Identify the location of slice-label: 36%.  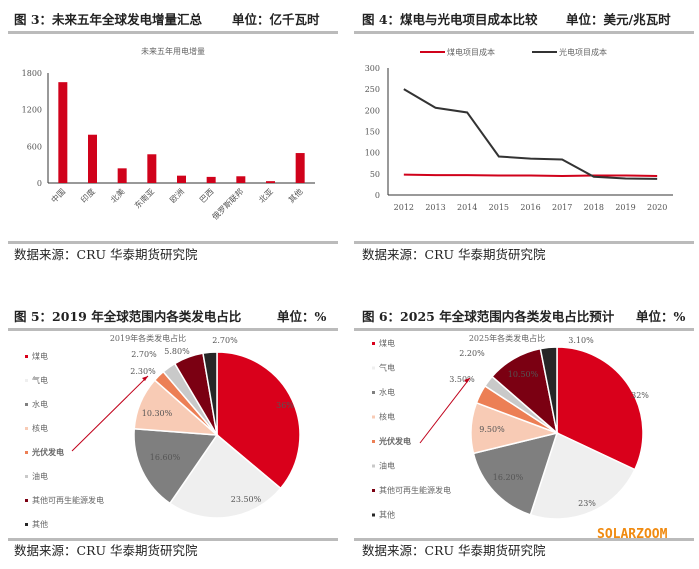
(285, 405).